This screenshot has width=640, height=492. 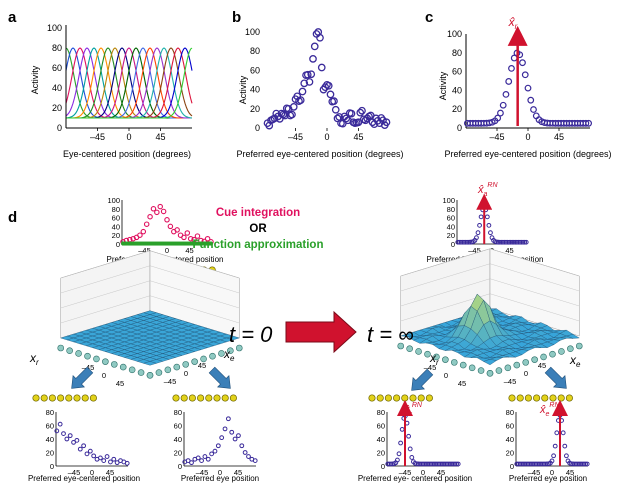 What do you see at coordinates (441, 472) in the screenshot?
I see `d-rb1-xtick: 45` at bounding box center [441, 472].